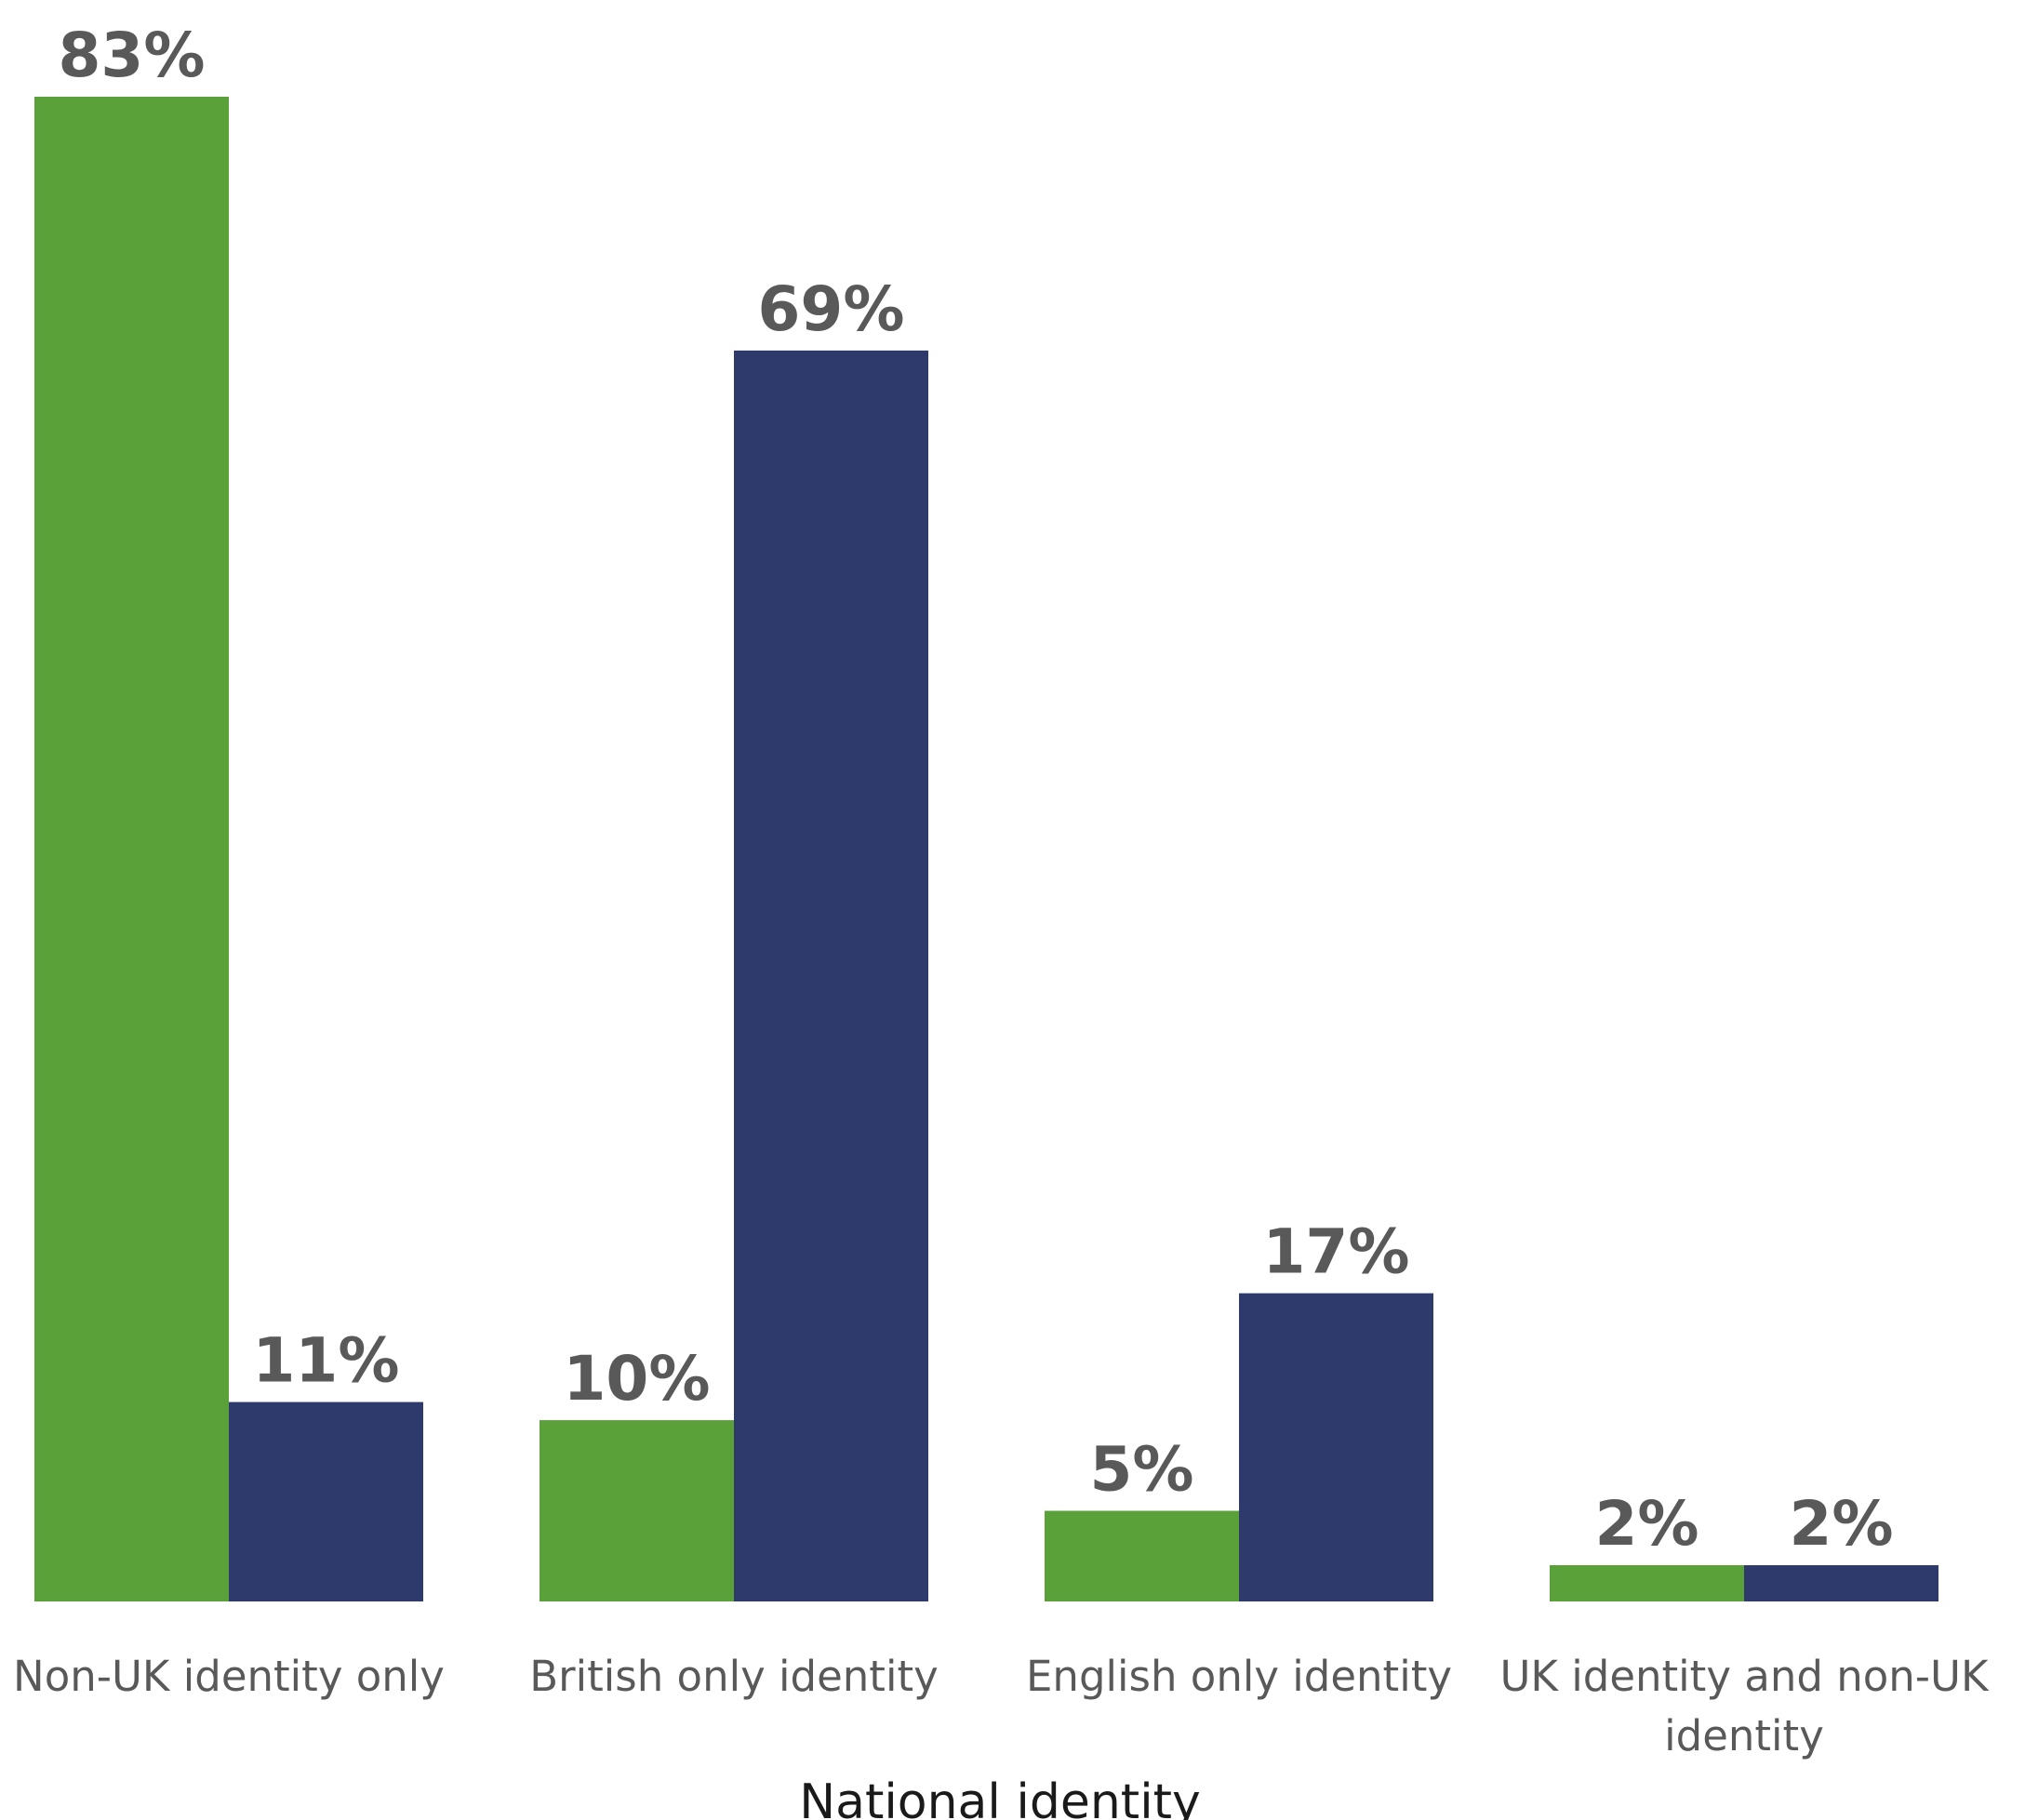 This screenshot has width=2025, height=1820. Describe the element at coordinates (326, 1361) in the screenshot. I see `value-label-s2-c1: 11%` at that location.